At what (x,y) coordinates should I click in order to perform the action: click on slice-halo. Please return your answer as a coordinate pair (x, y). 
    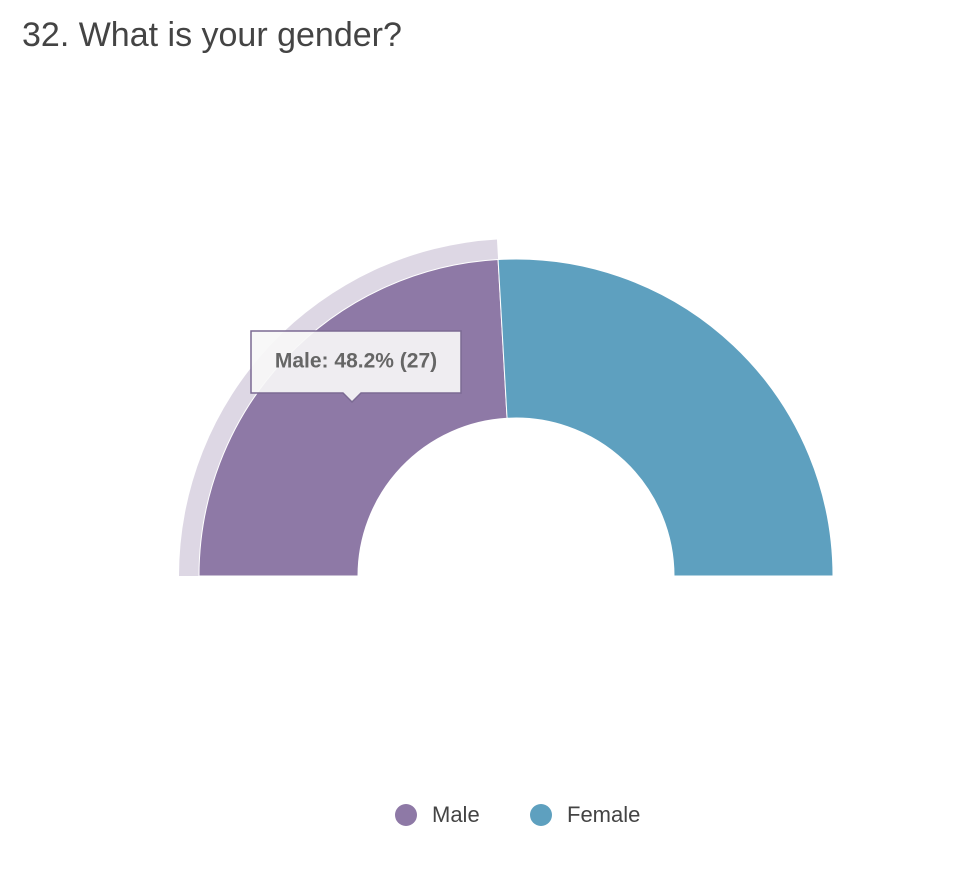
    Looking at the image, I should click on (339, 407).